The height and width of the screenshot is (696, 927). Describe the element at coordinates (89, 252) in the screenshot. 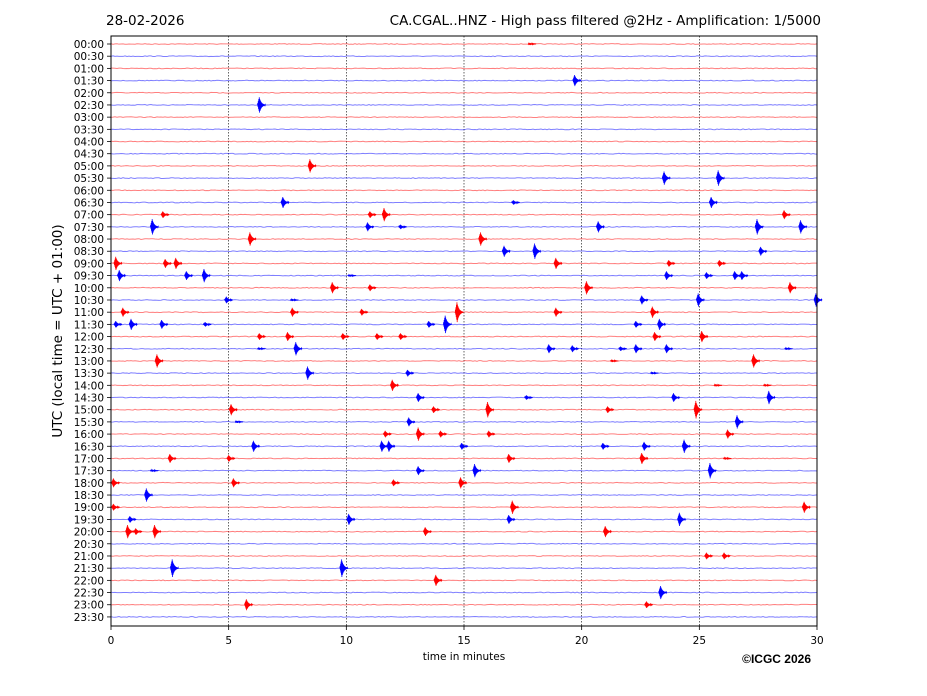

I see `y-tick-label: 08:30` at that location.